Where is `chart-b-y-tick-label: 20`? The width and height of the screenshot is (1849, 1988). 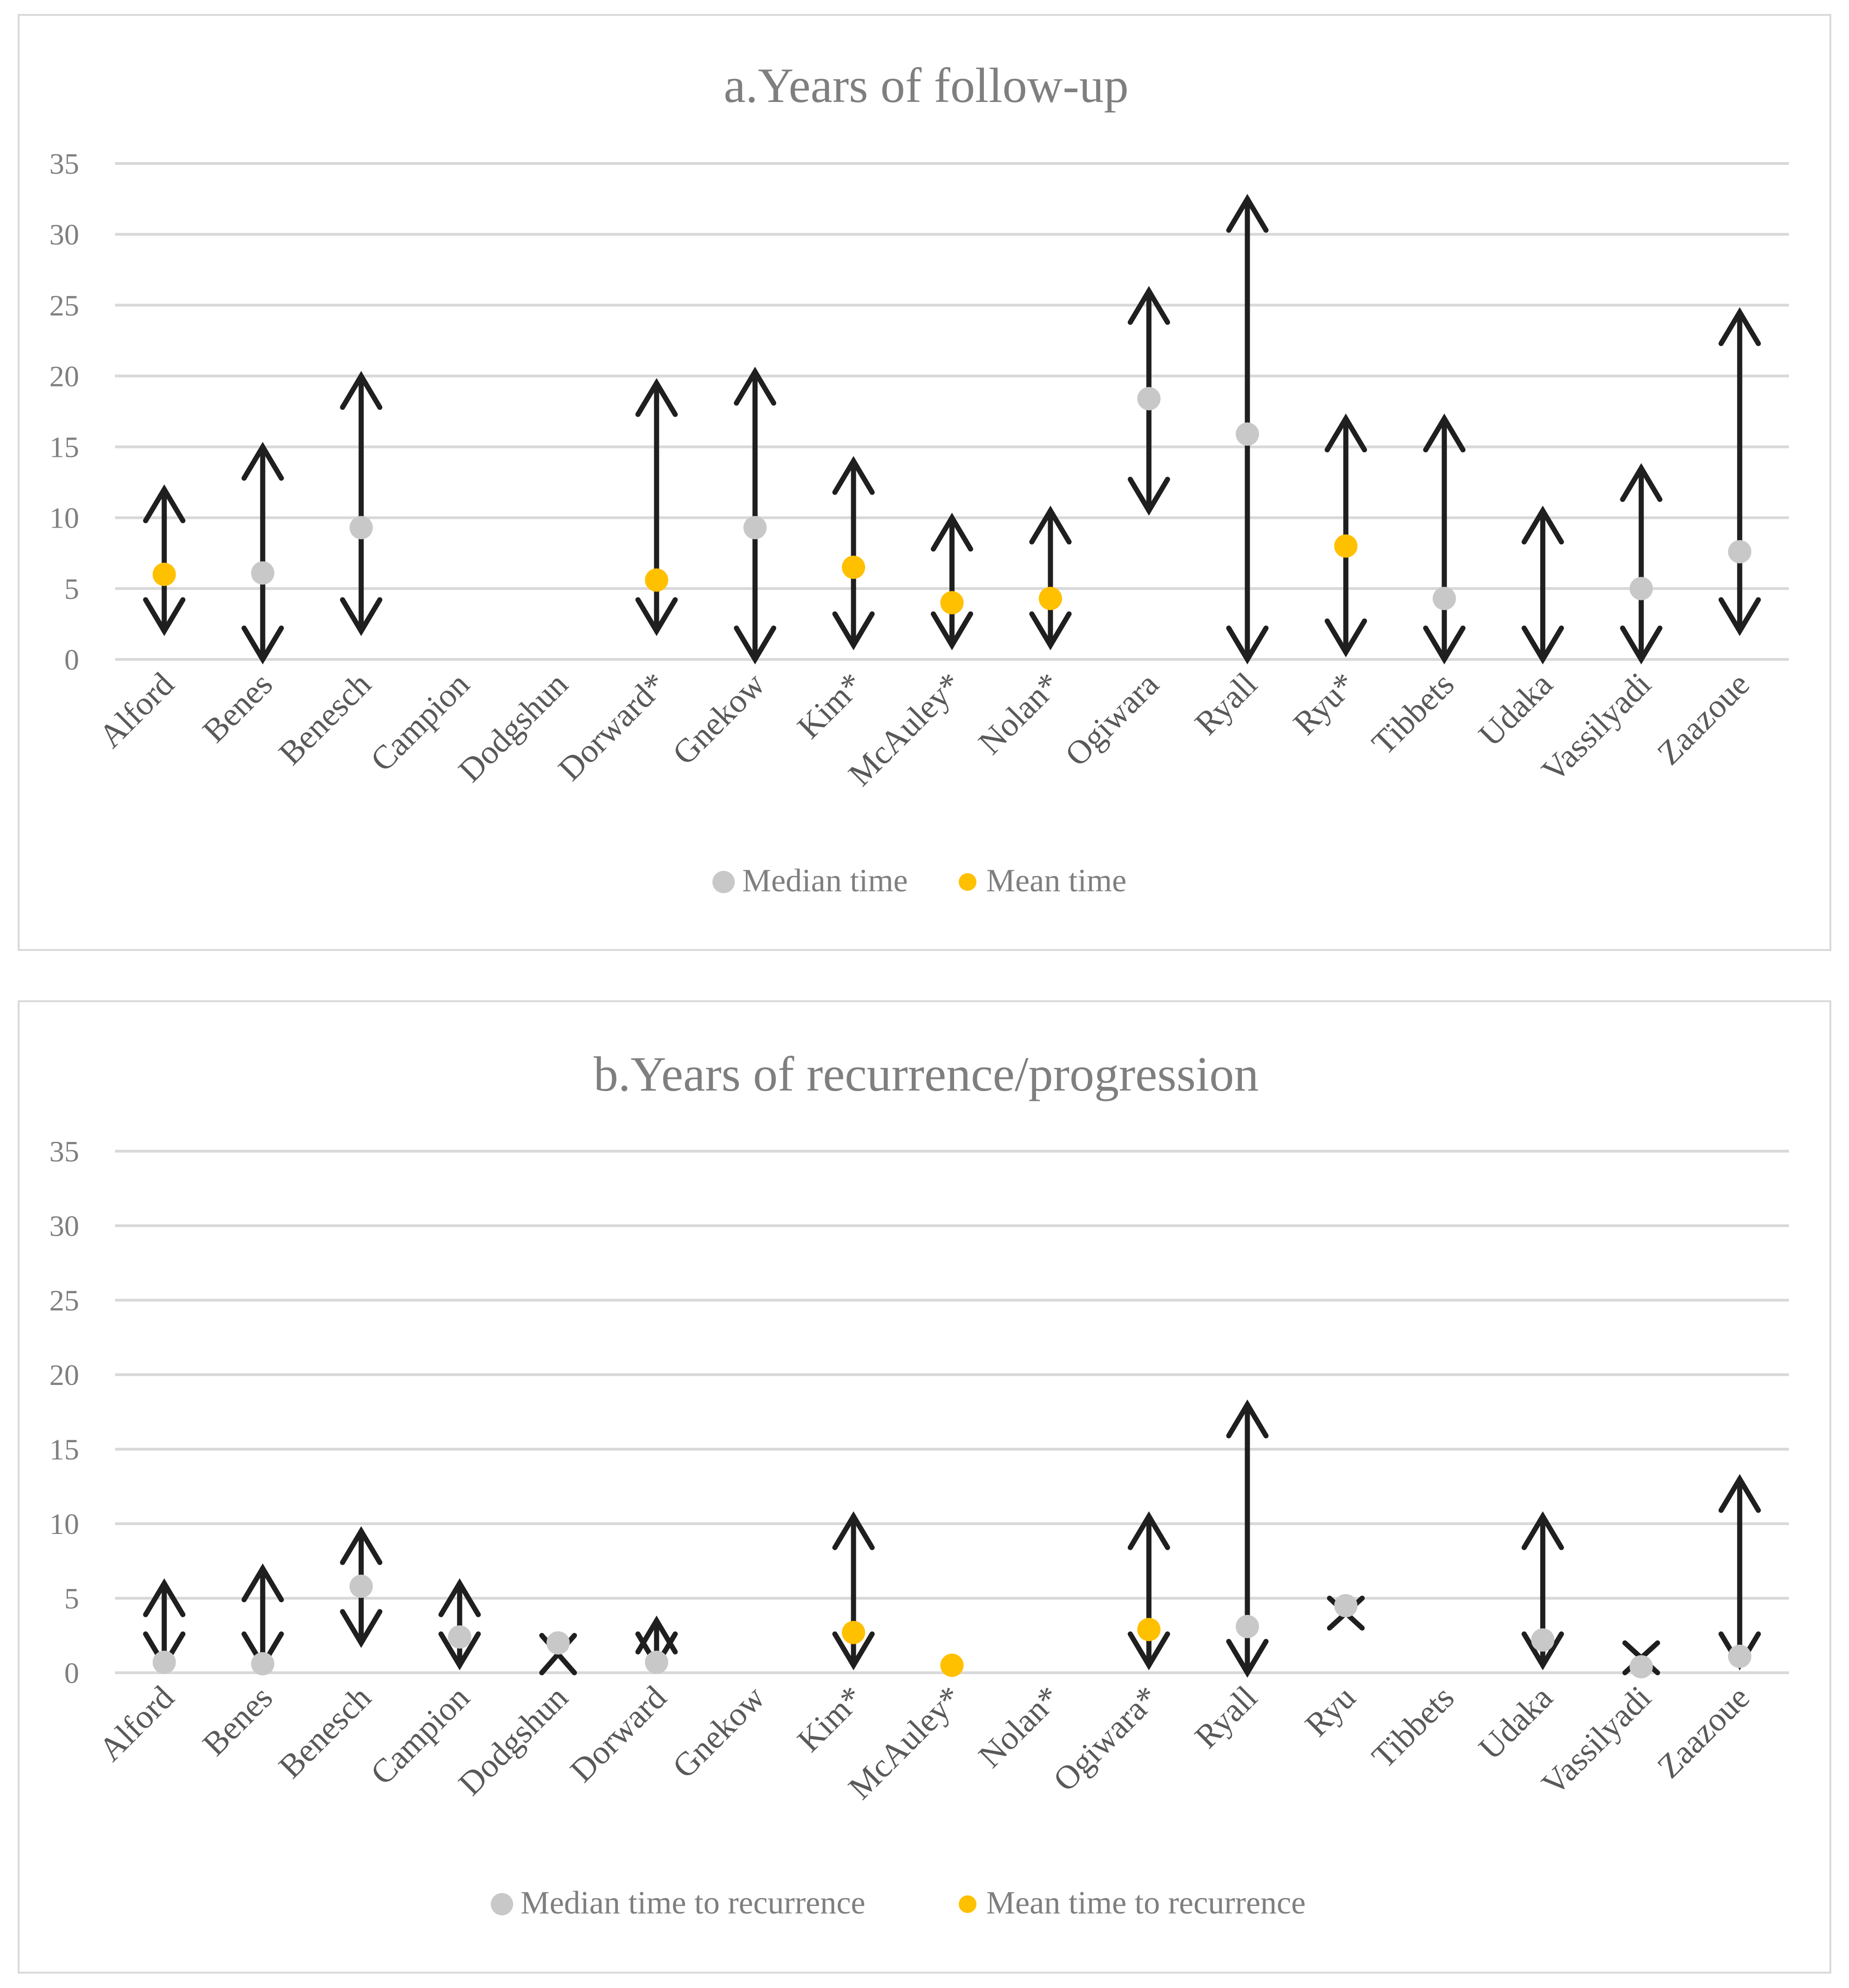 chart-b-y-tick-label: 20 is located at coordinates (64, 1374).